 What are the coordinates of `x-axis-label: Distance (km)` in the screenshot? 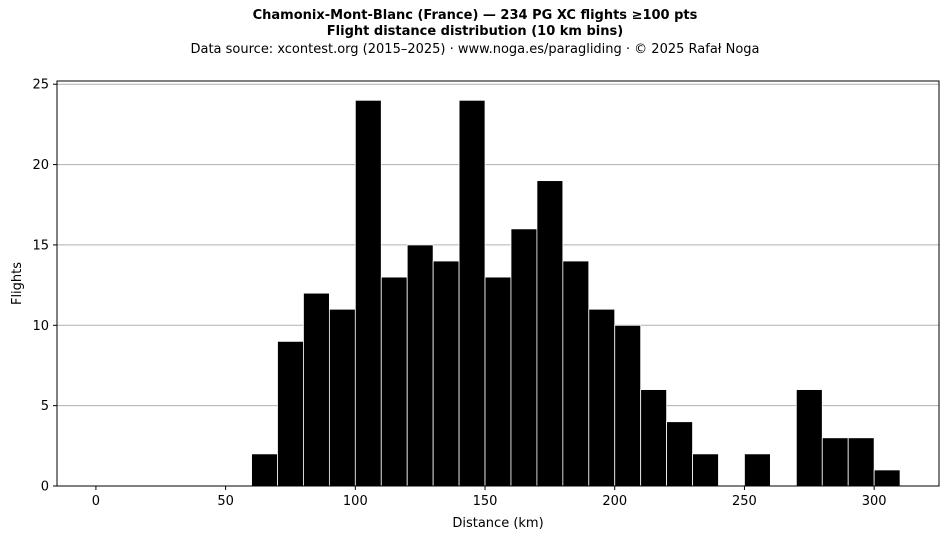 It's located at (497, 523).